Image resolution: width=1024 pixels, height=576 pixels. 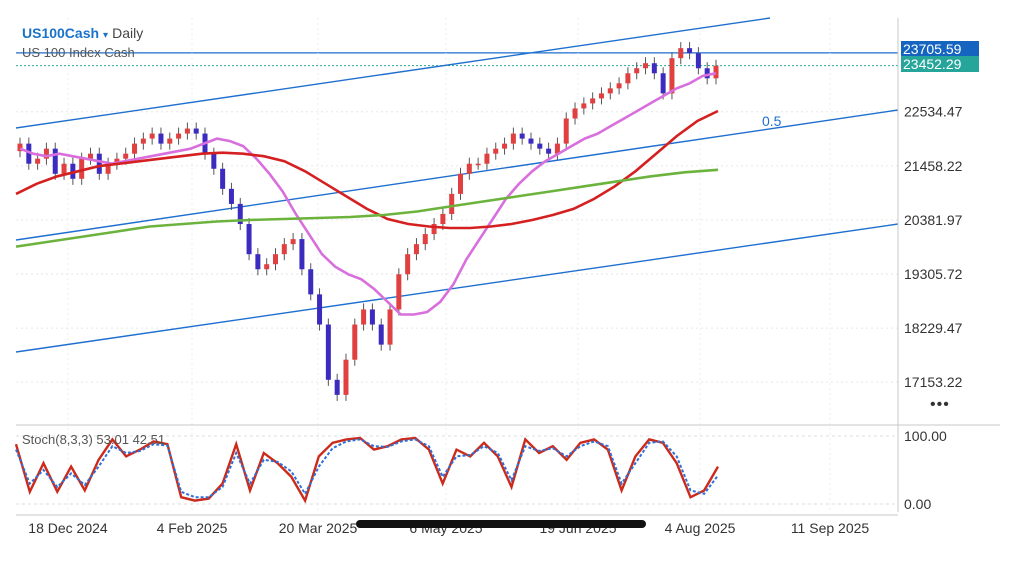 I want to click on x-tick-label: 11 Sep 2025, so click(x=830, y=528).